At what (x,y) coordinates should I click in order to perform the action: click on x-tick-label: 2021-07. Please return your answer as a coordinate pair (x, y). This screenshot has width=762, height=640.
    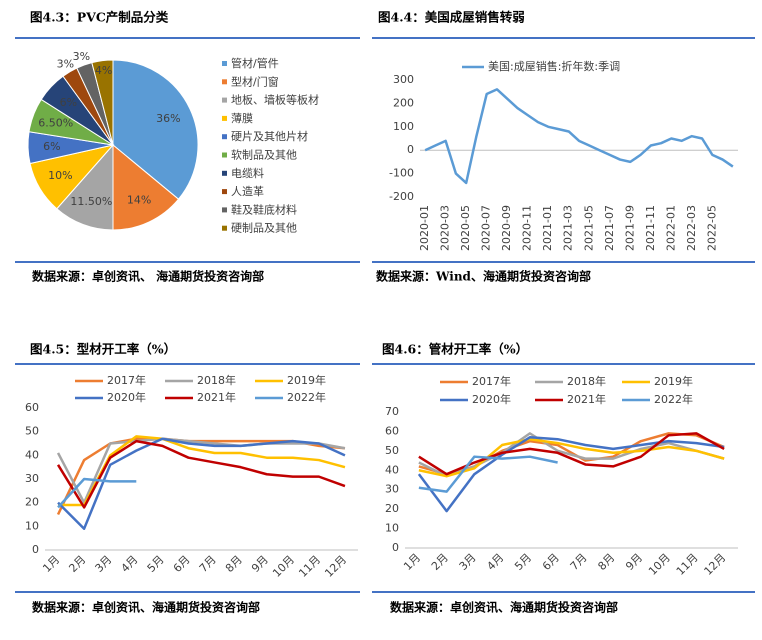
    Looking at the image, I should click on (609, 228).